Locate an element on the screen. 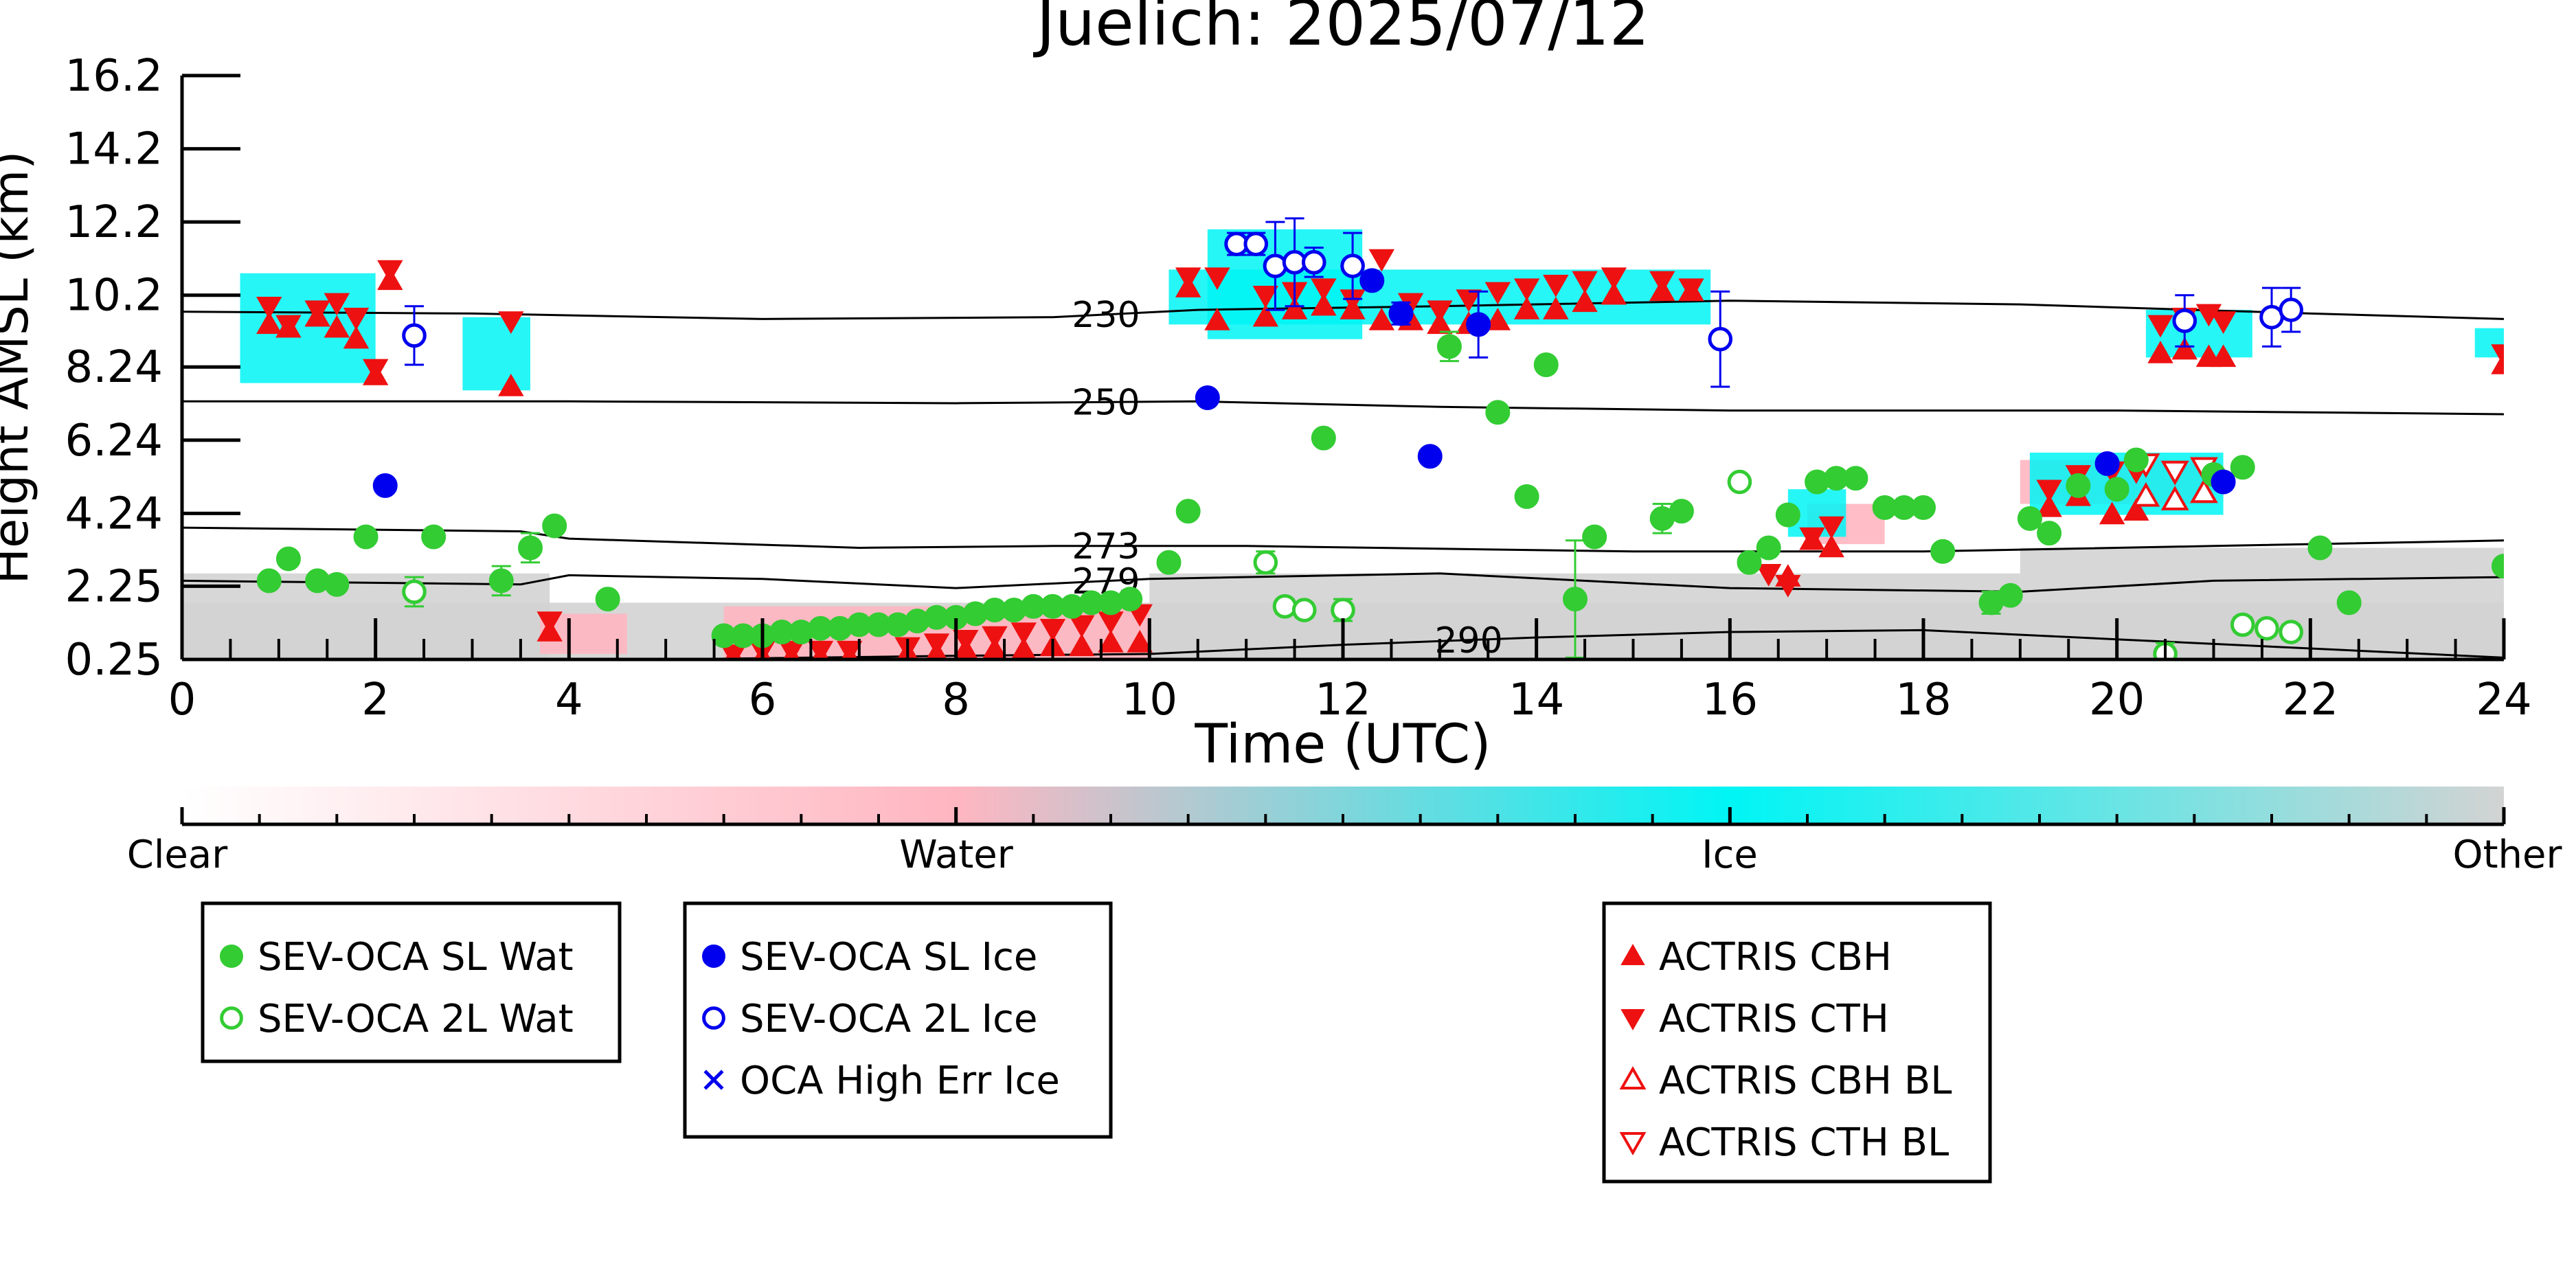 Image resolution: width=2576 pixels, height=1288 pixels. isotherm-label-230: 230 is located at coordinates (1106, 315).